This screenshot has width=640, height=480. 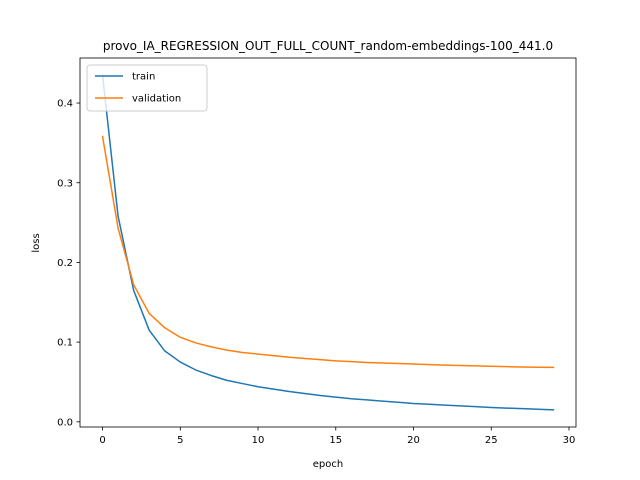 What do you see at coordinates (65, 104) in the screenshot?
I see `y-tick-label: 0.4` at bounding box center [65, 104].